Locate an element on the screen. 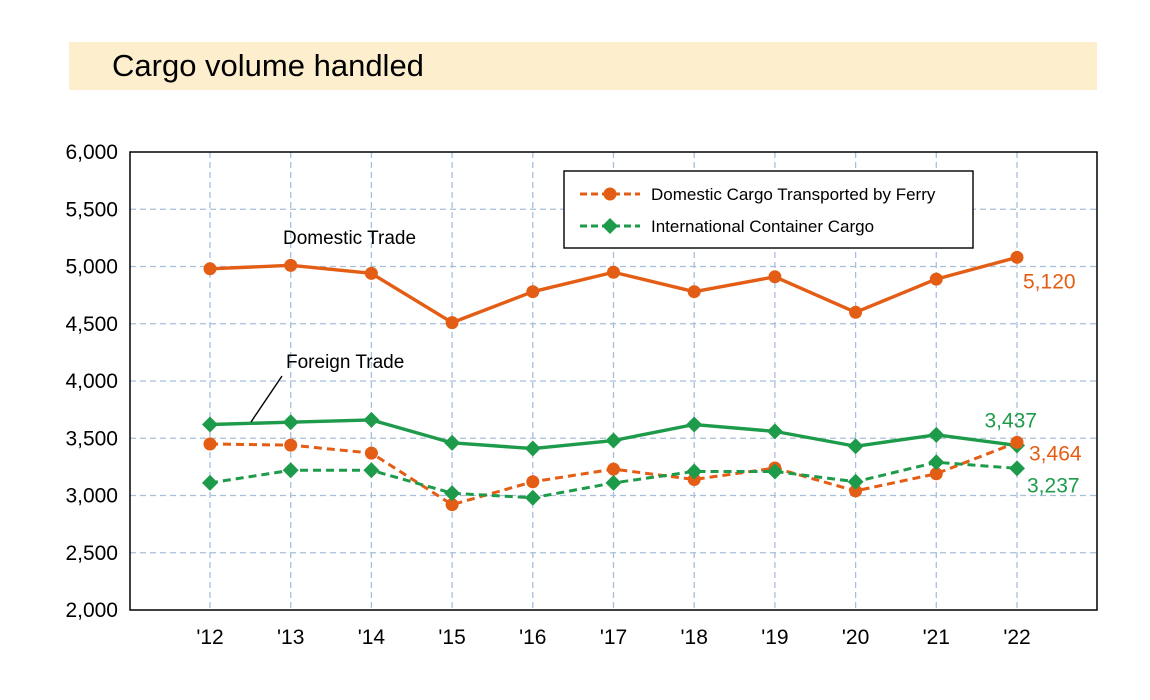 Image resolution: width=1150 pixels, height=700 pixels. x-tick-label: '19 is located at coordinates (774, 637).